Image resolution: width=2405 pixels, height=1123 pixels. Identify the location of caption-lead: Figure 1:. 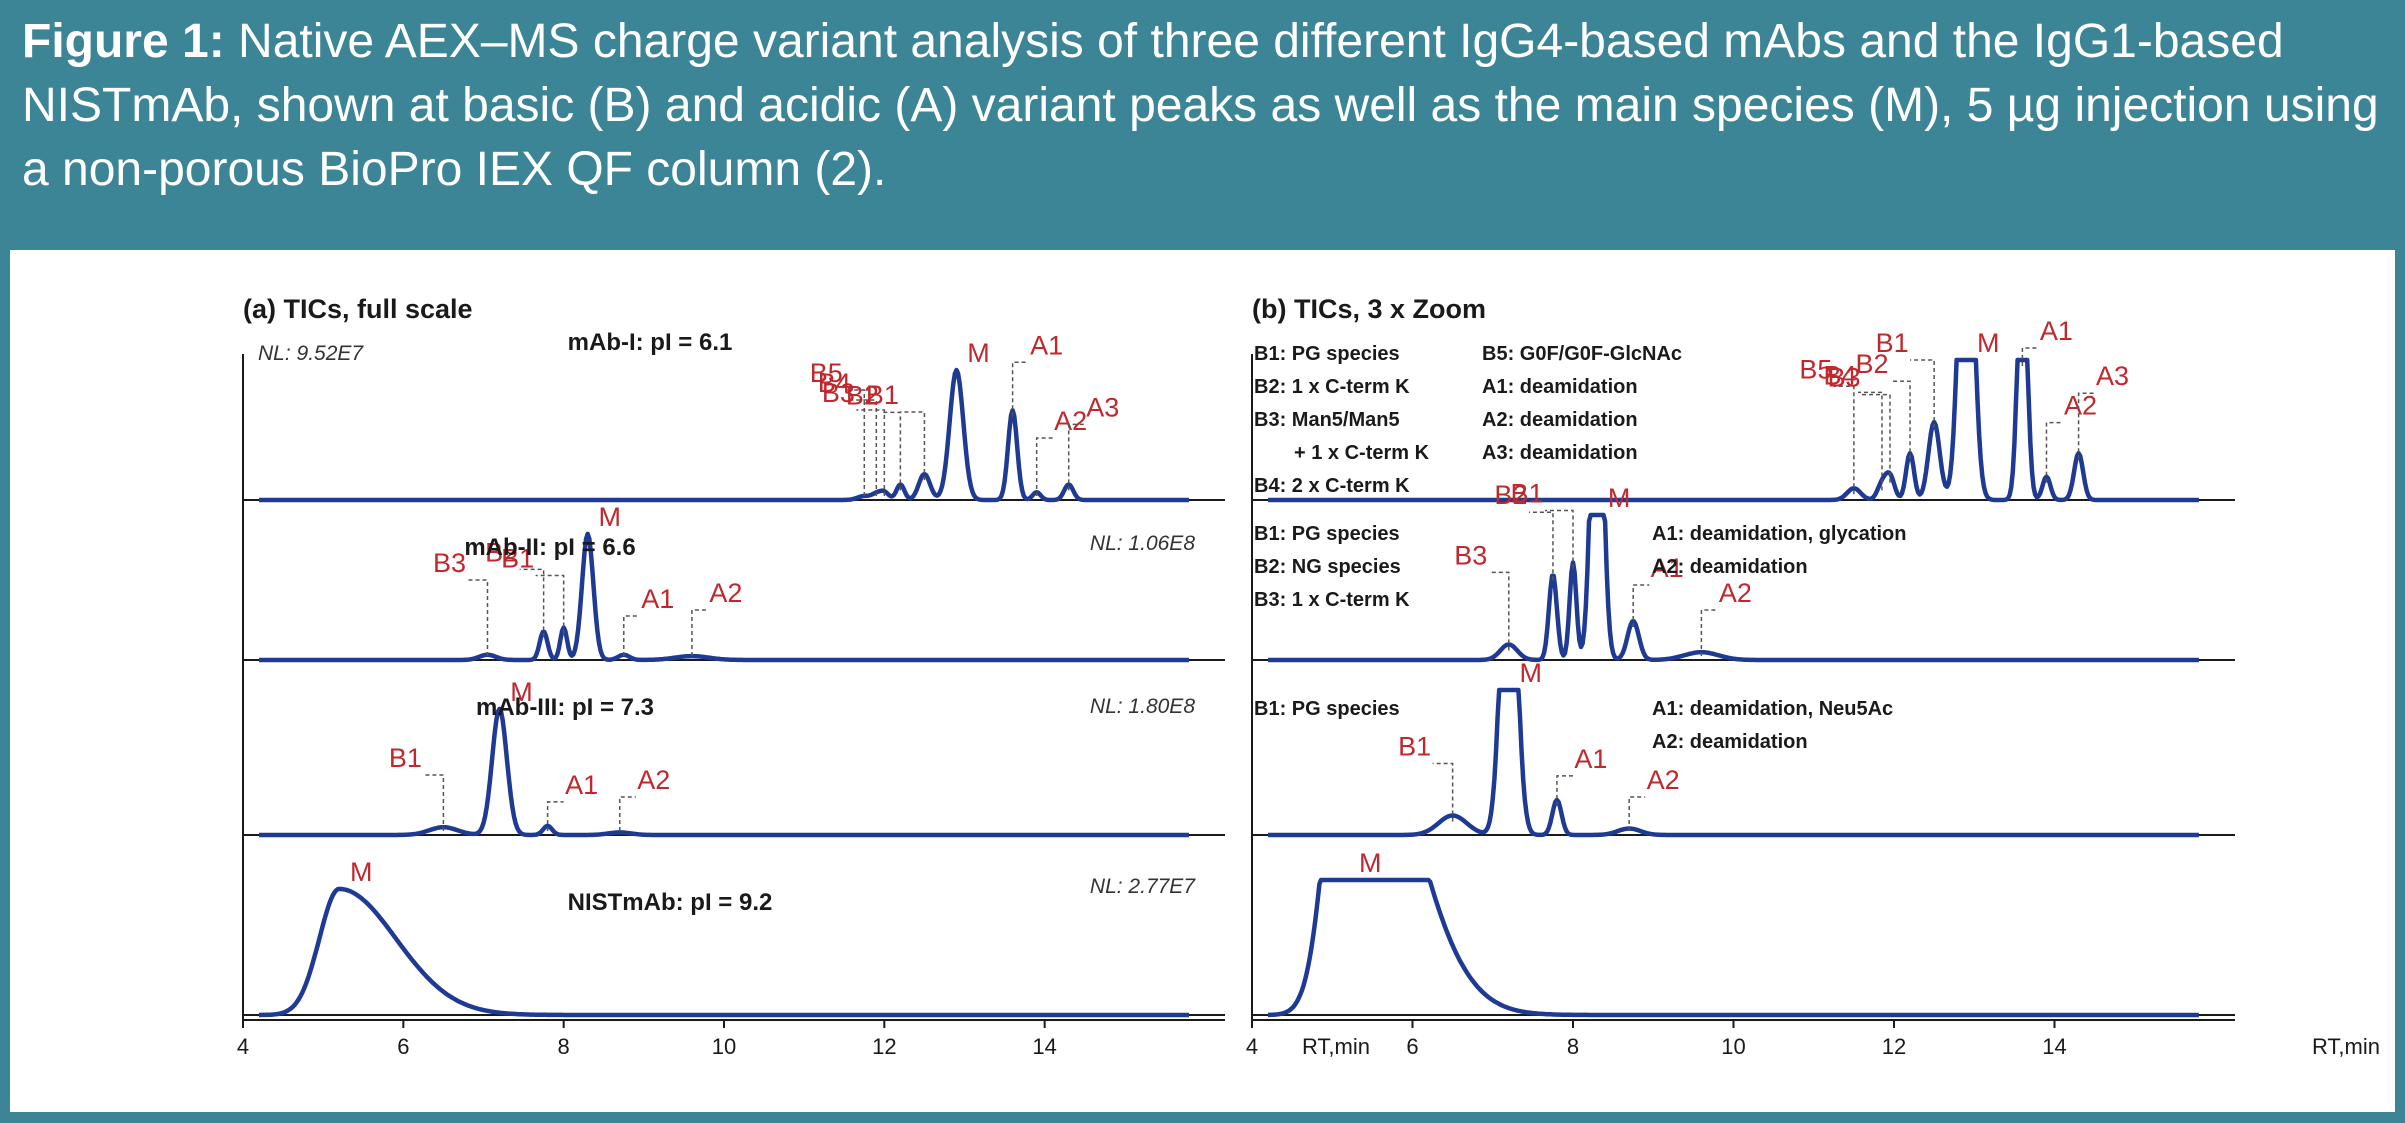
(123, 41).